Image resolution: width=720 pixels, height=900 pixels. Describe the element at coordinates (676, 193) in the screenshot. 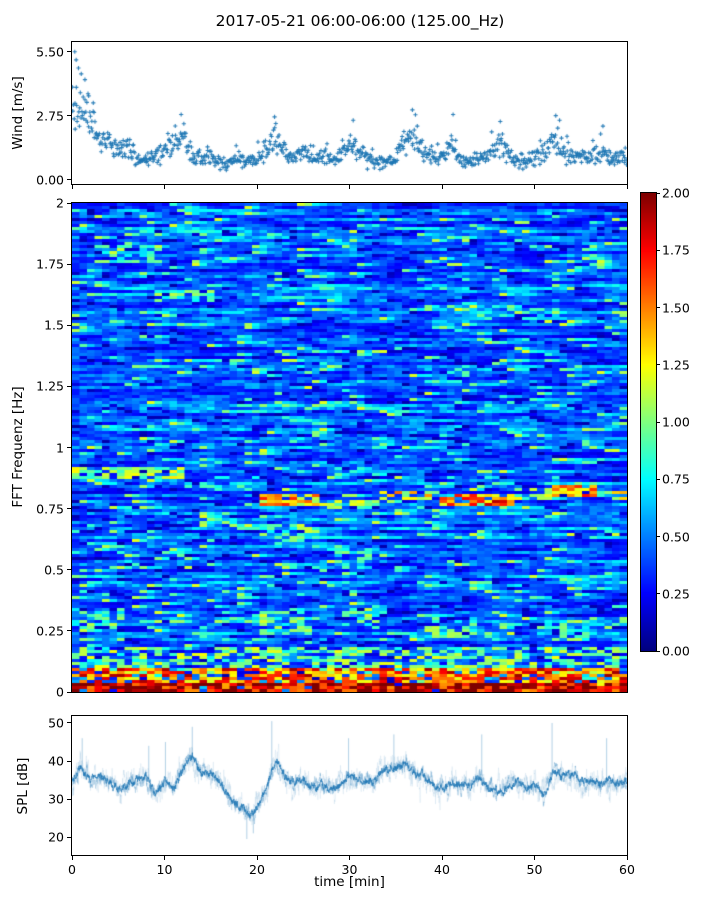

I see `colorbar-tick-label: 2.00` at that location.